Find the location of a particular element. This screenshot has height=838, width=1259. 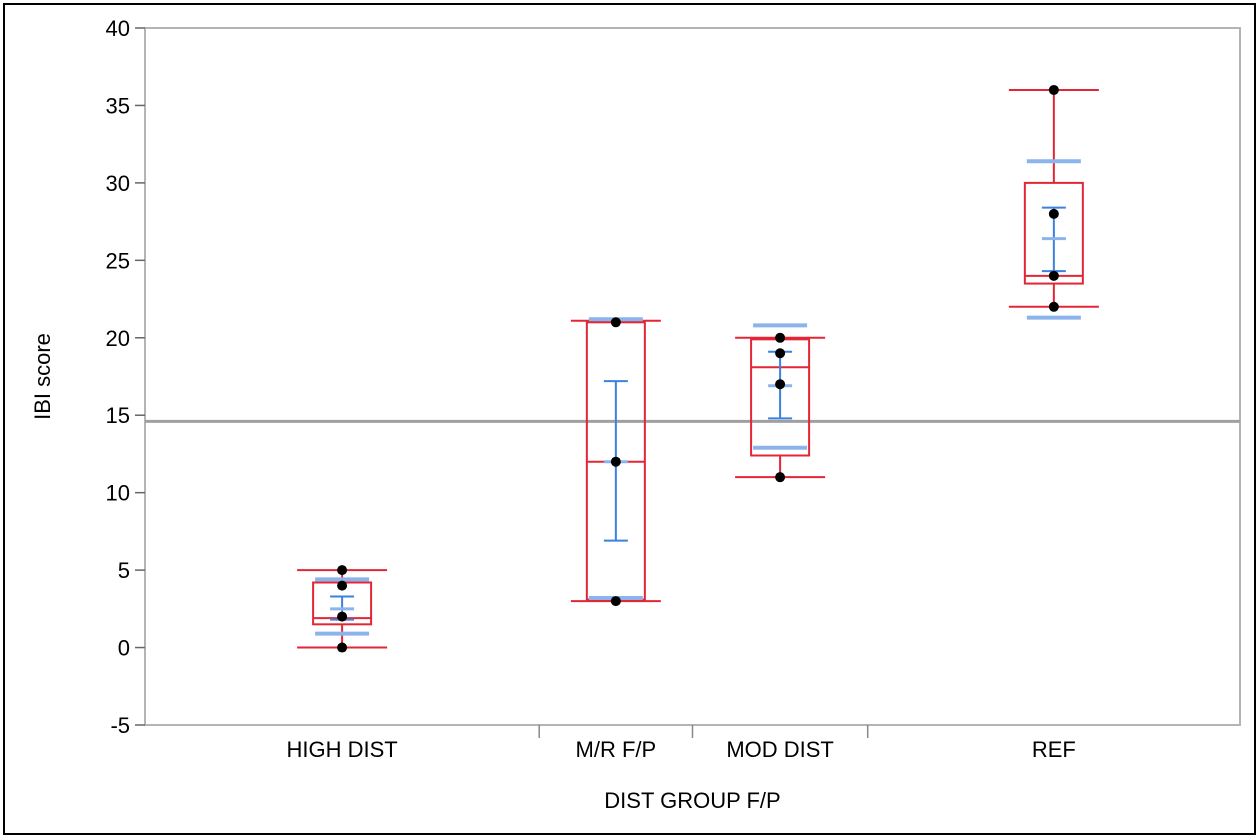

y-tick-label: 10 is located at coordinates (118, 493).